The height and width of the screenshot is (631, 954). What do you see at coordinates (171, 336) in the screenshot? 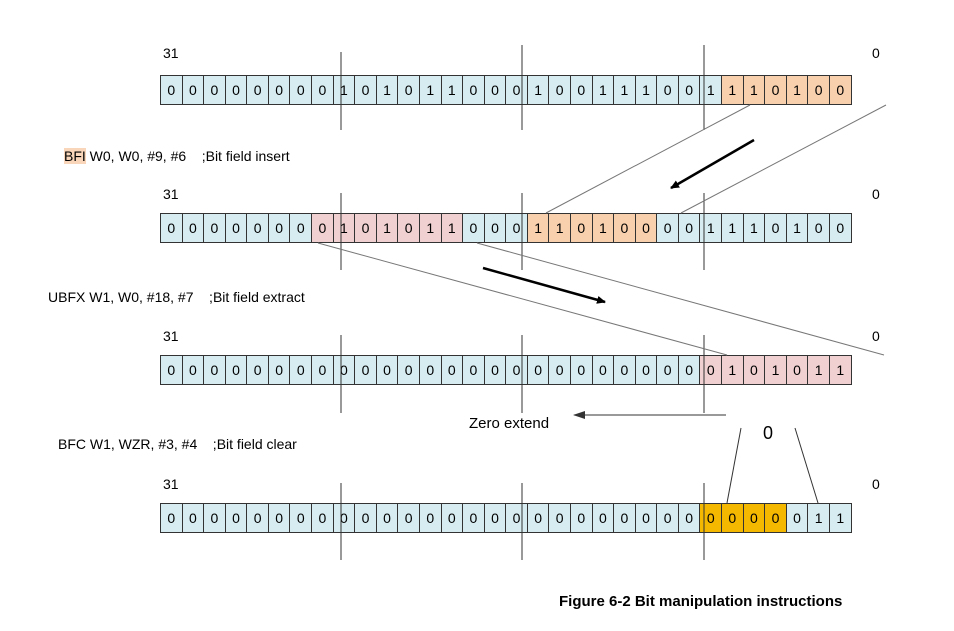
I see `reg3-msb-label: 31` at bounding box center [171, 336].